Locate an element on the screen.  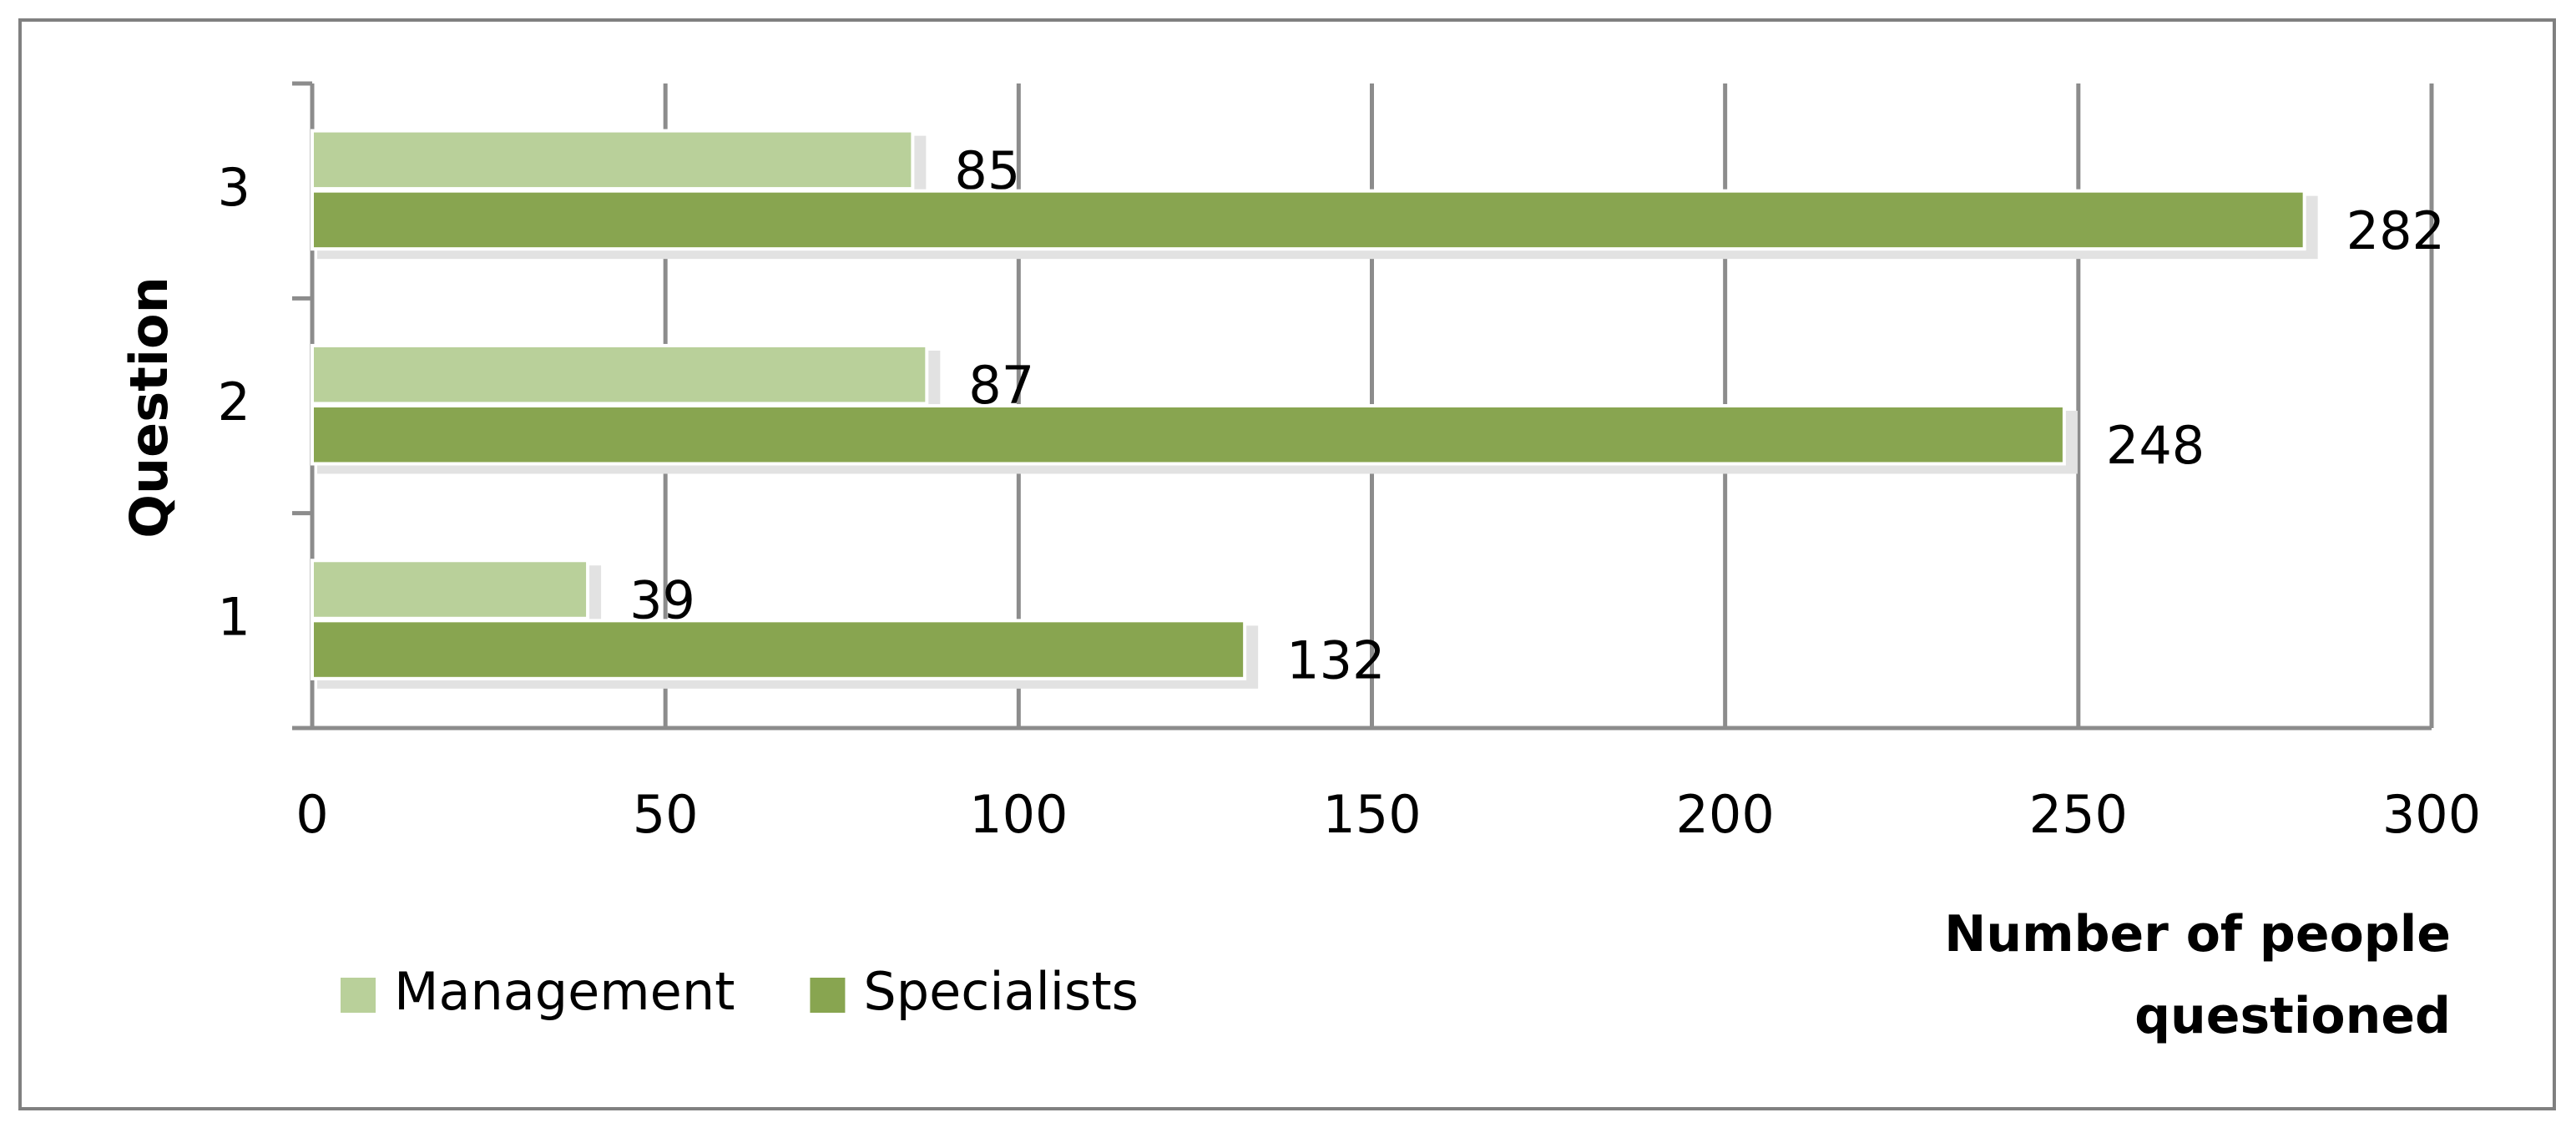
data-label: 282 is located at coordinates (2395, 230).